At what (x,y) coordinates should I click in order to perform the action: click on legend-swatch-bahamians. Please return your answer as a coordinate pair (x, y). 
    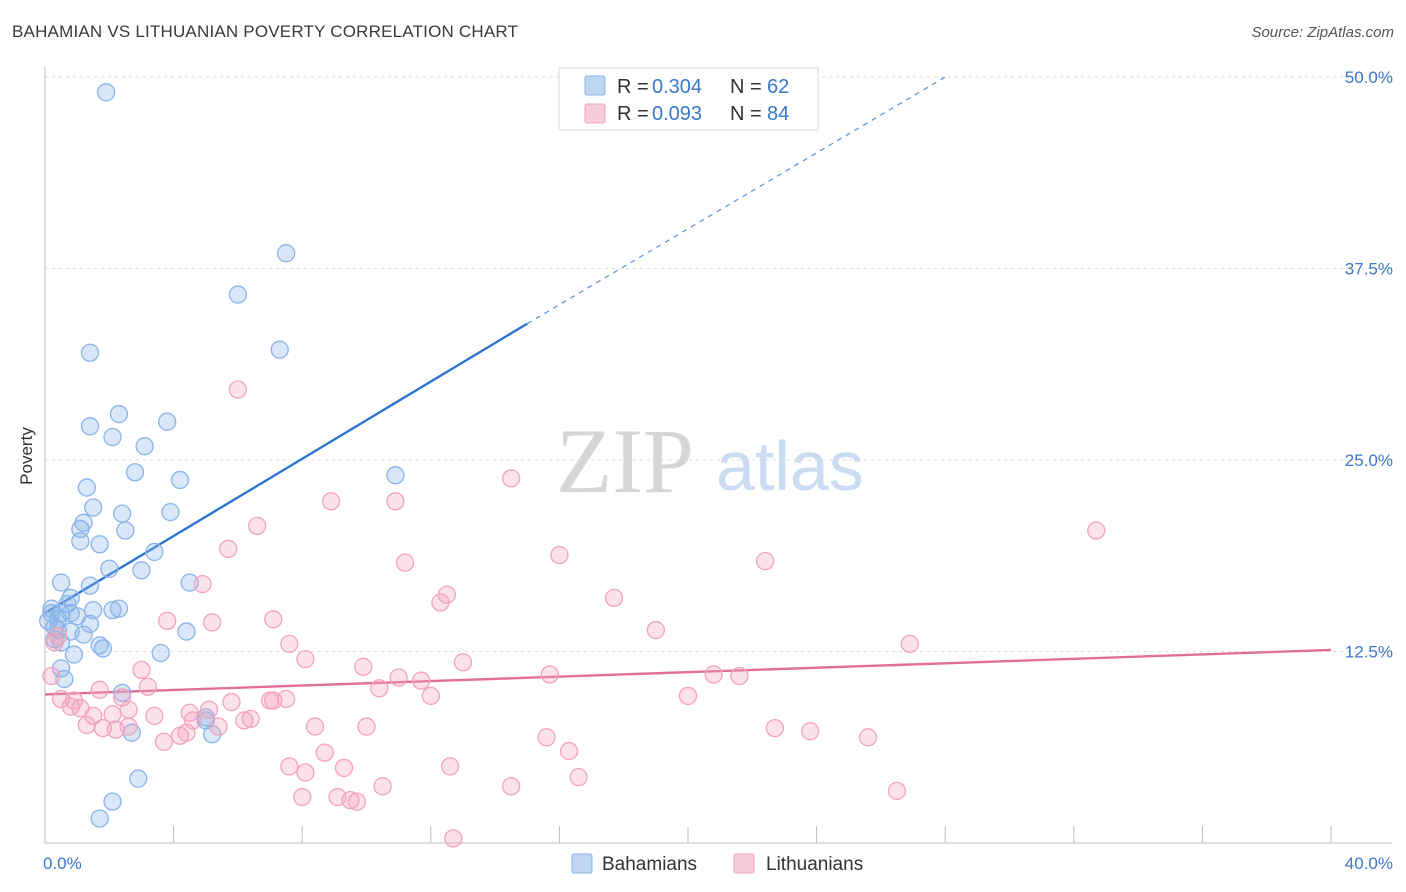
    Looking at the image, I should click on (595, 85).